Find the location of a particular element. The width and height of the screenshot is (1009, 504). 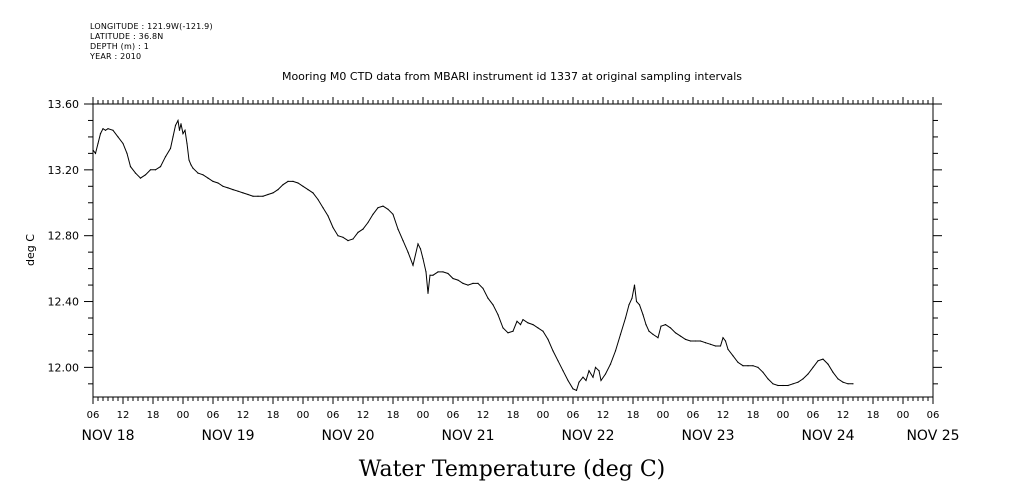

metadata-latitude: LATITUDE : 36.8N is located at coordinates (127, 36).